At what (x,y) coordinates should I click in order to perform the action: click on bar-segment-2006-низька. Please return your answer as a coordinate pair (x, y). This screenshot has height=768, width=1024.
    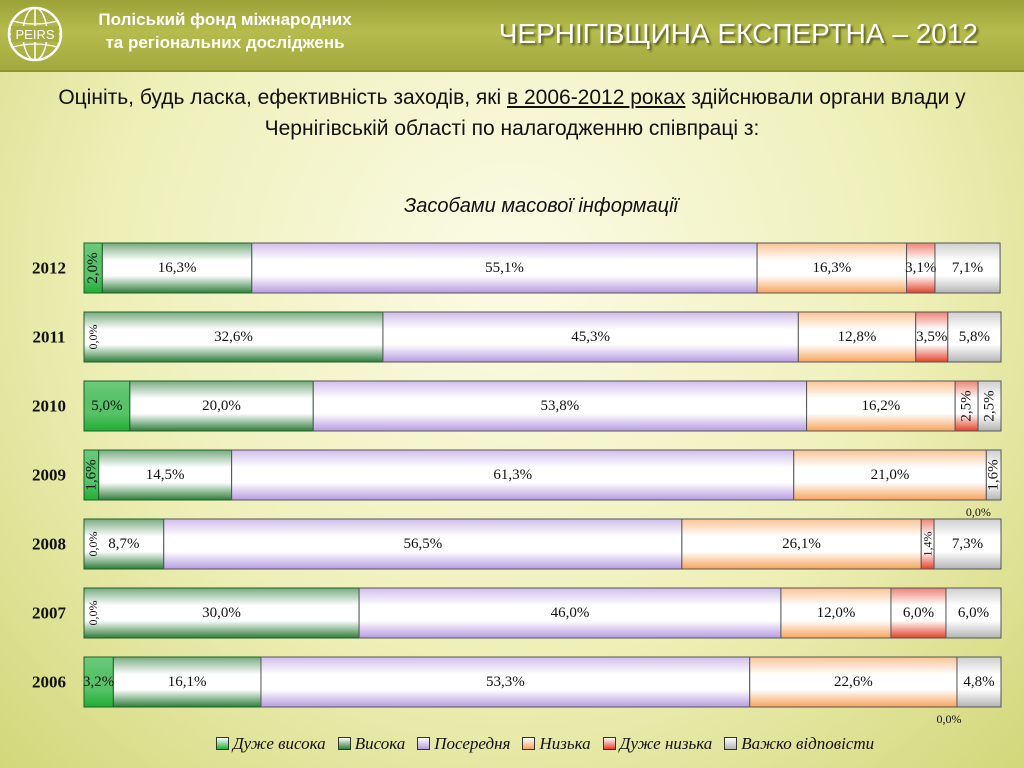
    Looking at the image, I should click on (853, 682).